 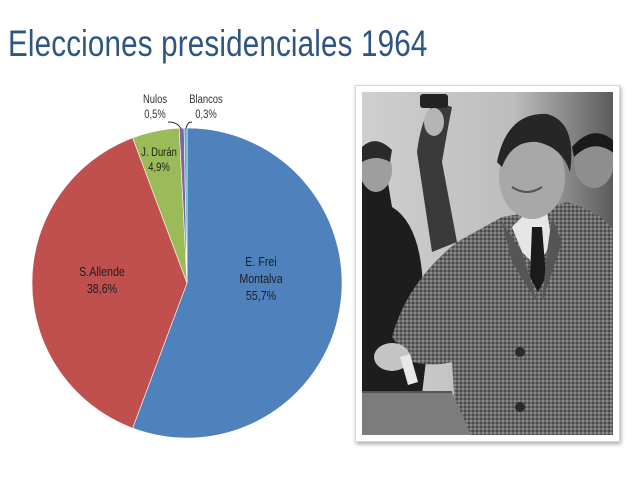 What do you see at coordinates (155, 100) in the screenshot?
I see `label-nulos-name: Nulos` at bounding box center [155, 100].